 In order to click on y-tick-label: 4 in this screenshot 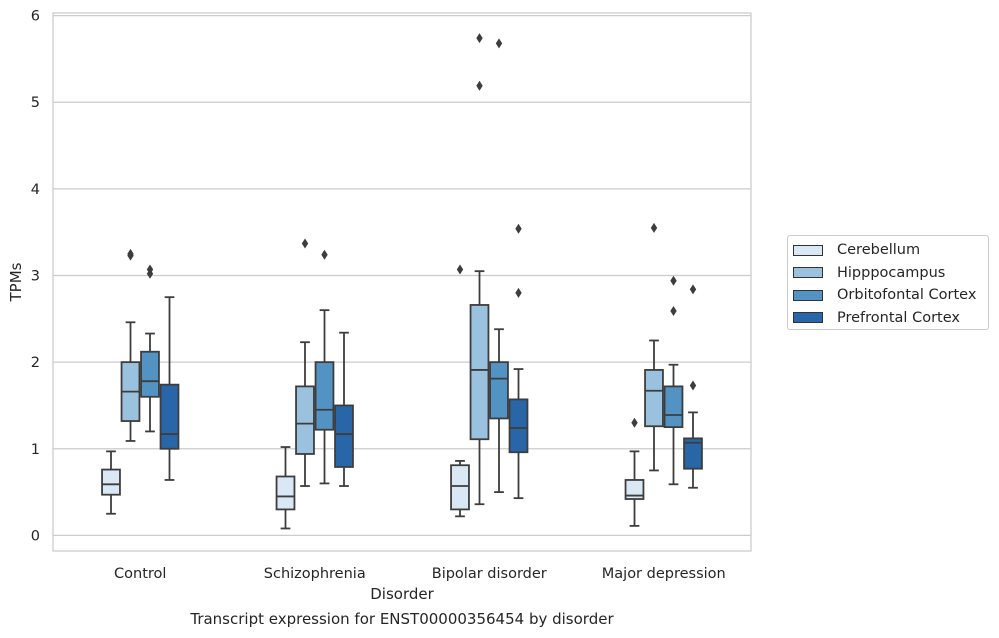, I will do `click(35, 190)`.